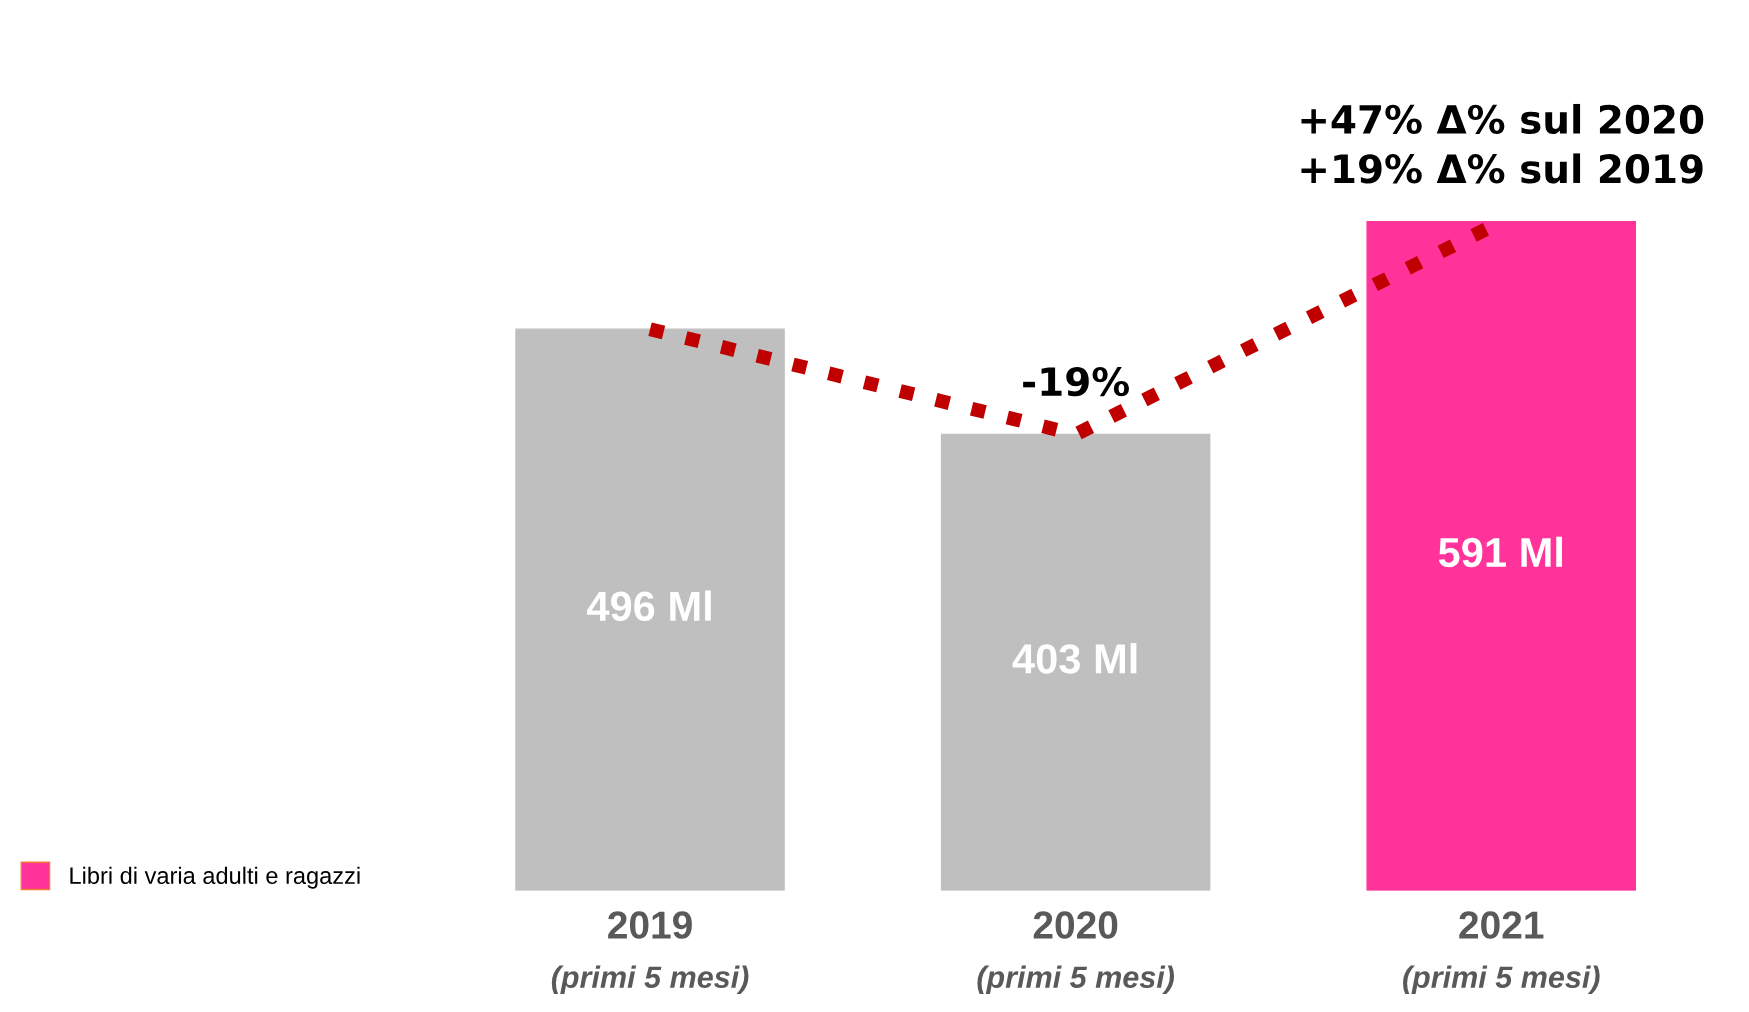 This screenshot has width=1749, height=1012. I want to click on x-tick-label: 2021 (primi 5 mesi), so click(1501, 953).